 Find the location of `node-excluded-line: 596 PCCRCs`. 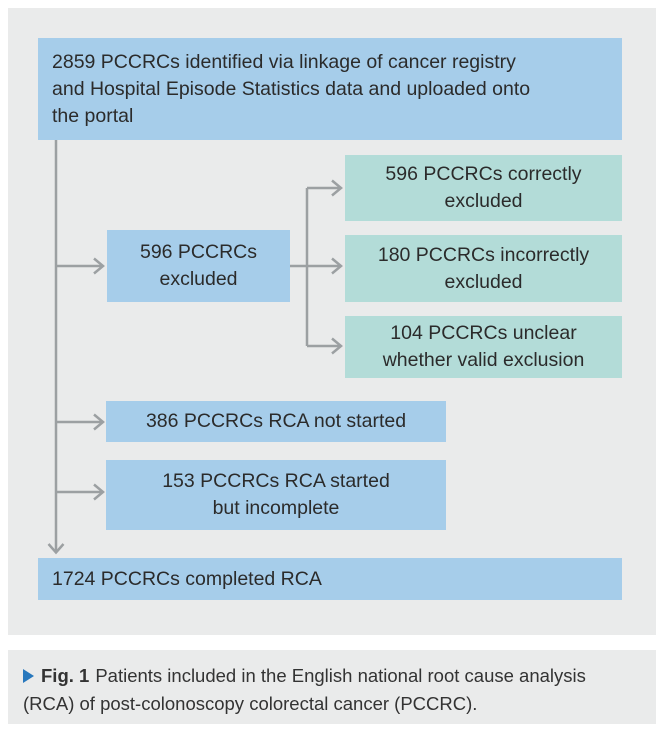

node-excluded-line: 596 PCCRCs is located at coordinates (198, 252).